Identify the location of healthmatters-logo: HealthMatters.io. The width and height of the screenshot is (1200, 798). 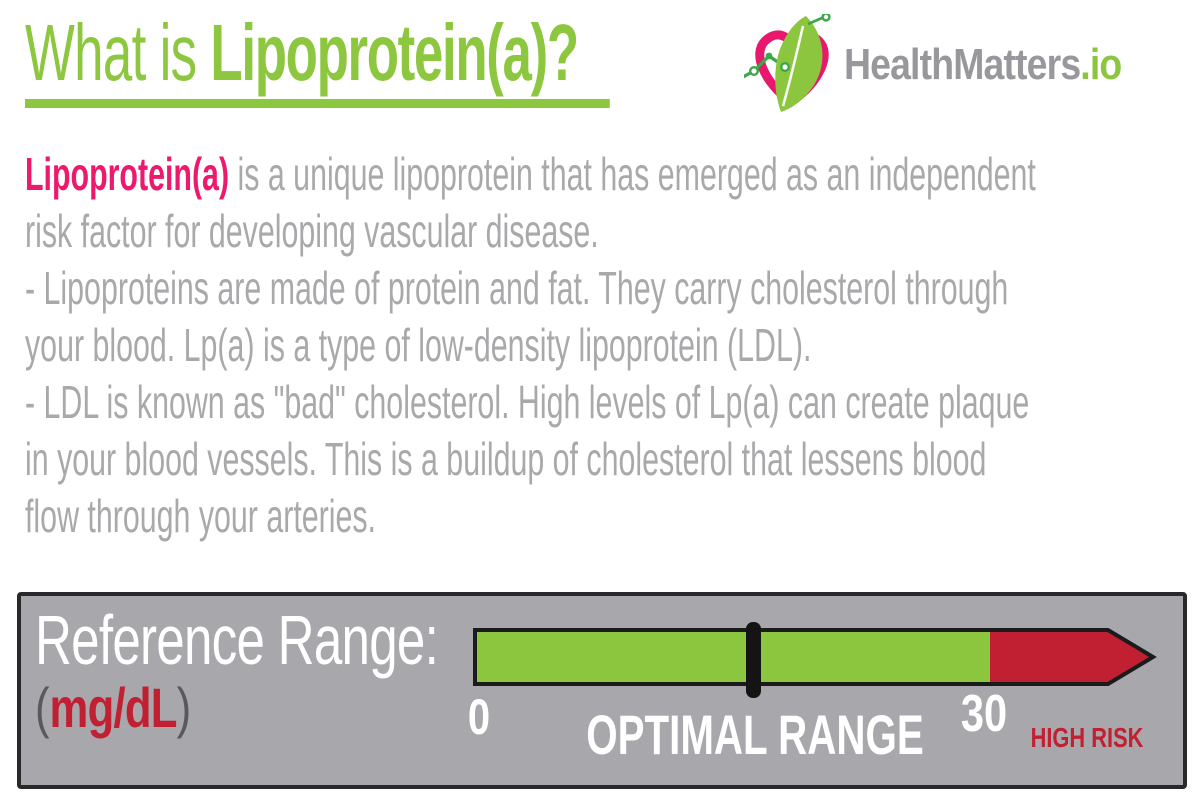
(957, 64).